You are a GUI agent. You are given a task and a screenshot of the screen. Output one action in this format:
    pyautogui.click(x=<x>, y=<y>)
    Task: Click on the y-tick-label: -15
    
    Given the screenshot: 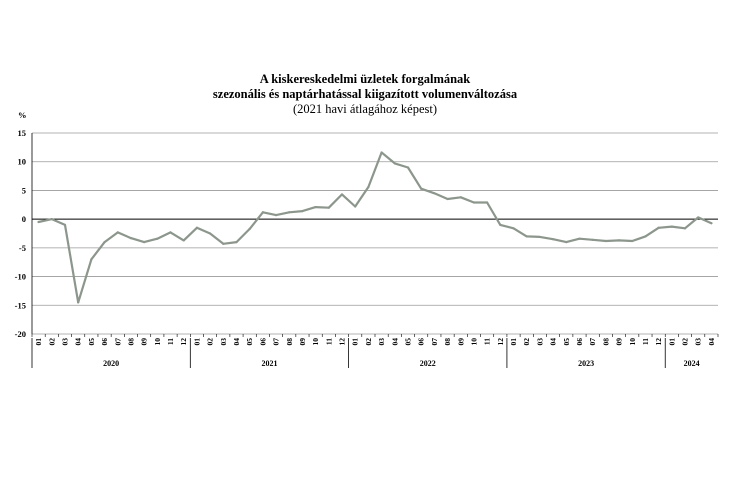 What is the action you would take?
    pyautogui.click(x=20, y=305)
    